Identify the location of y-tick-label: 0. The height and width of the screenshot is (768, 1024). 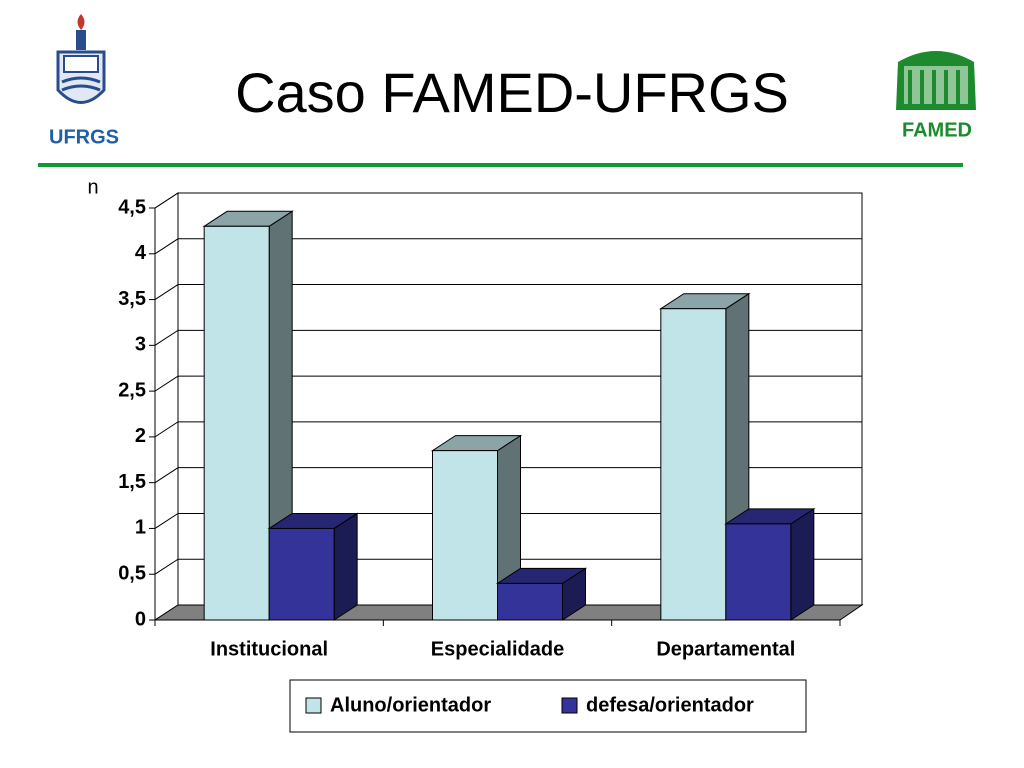
(140, 619).